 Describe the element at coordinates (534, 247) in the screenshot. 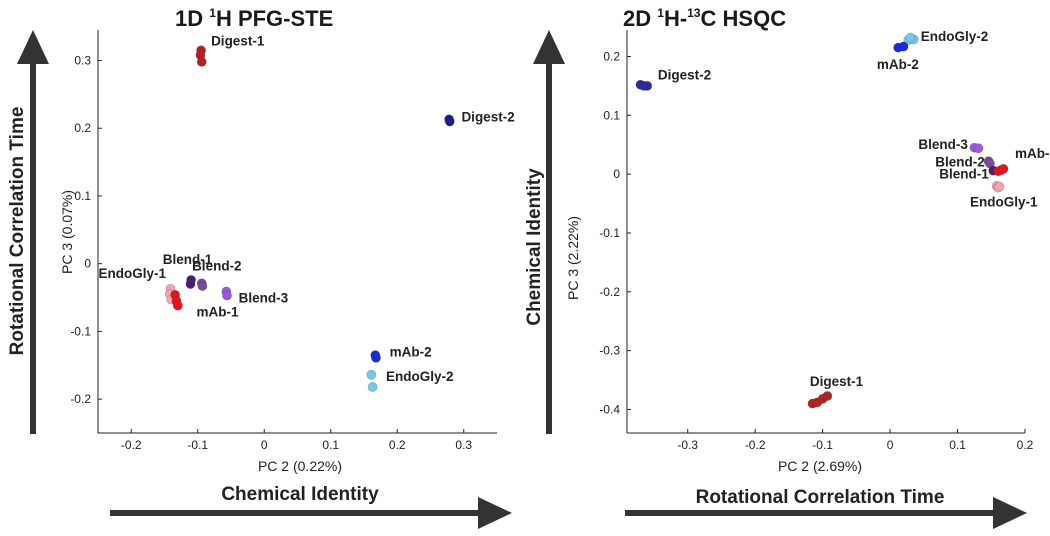

I see `right-y-arrow-label: Chemical Identity` at that location.